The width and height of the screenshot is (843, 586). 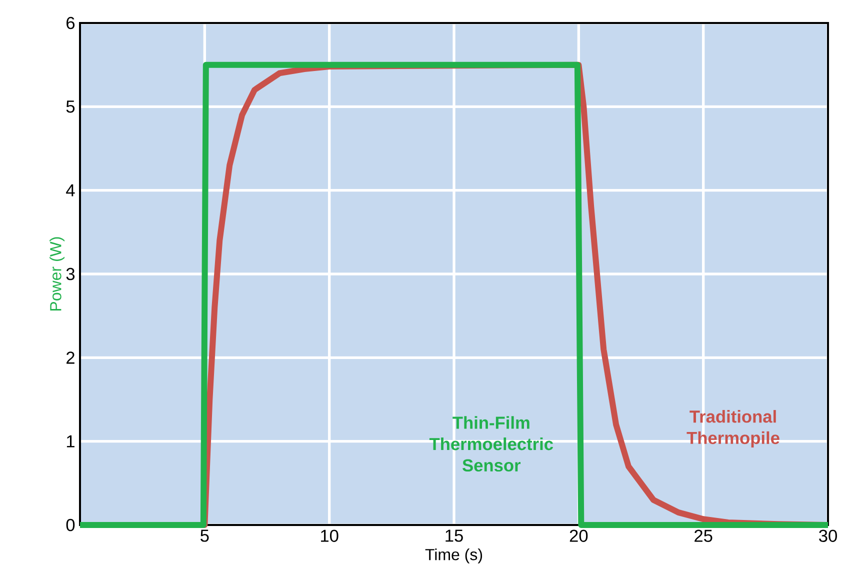 What do you see at coordinates (57, 273) in the screenshot?
I see `y-axis-title: Power (W)` at bounding box center [57, 273].